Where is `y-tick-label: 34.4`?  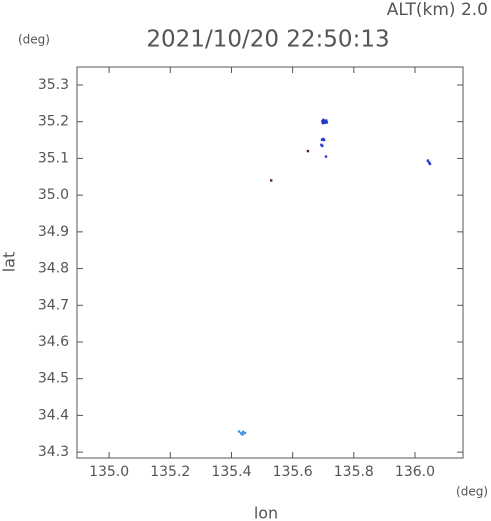
y-tick-label: 34.4 is located at coordinates (53, 415).